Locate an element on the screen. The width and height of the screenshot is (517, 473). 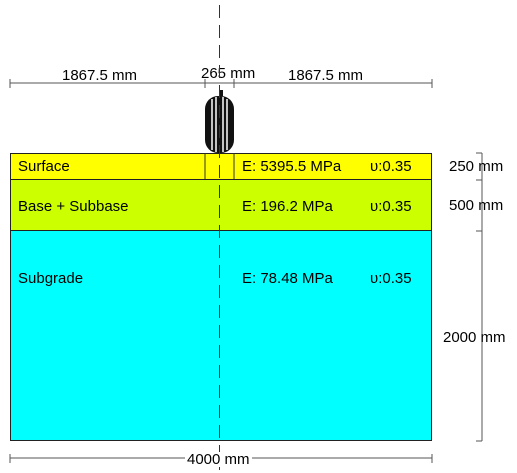
tire-icon is located at coordinates (219, 121).